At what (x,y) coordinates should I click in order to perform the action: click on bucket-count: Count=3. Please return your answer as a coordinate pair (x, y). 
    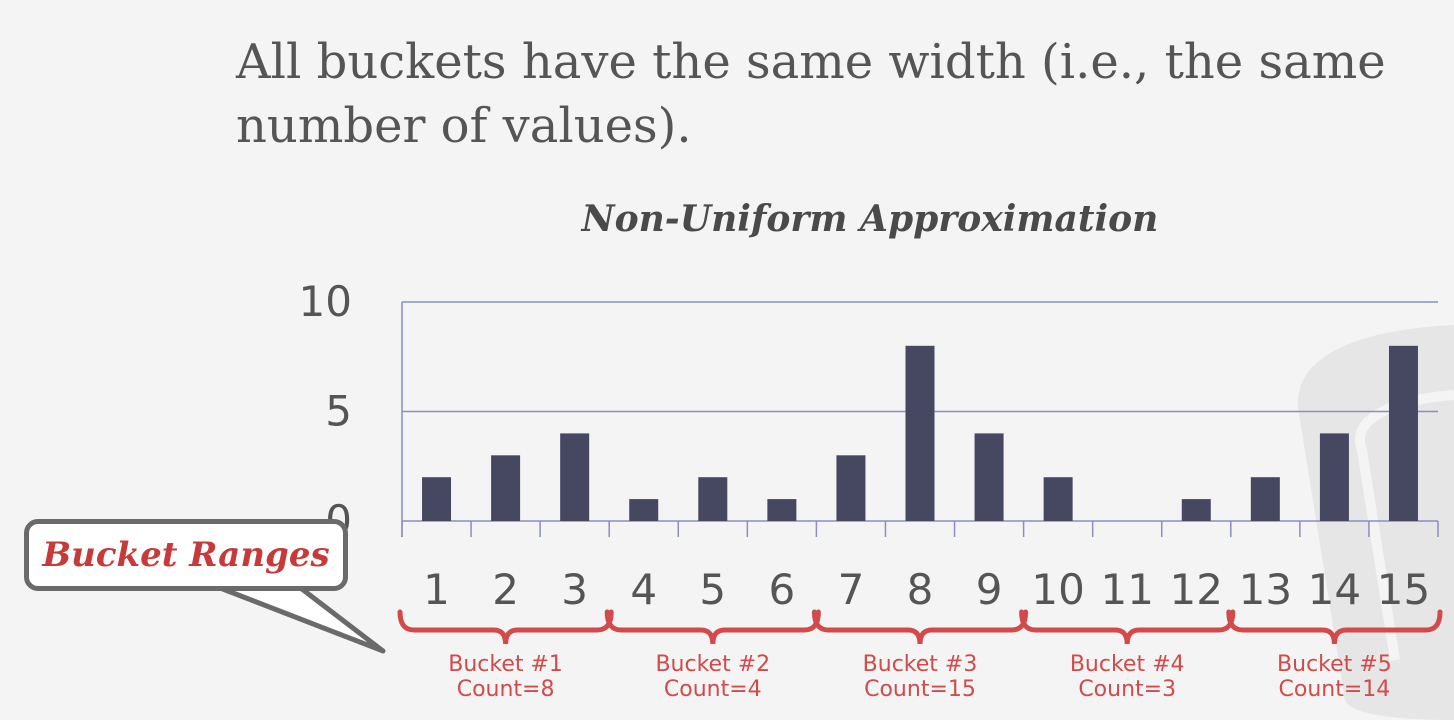
    Looking at the image, I should click on (1127, 689).